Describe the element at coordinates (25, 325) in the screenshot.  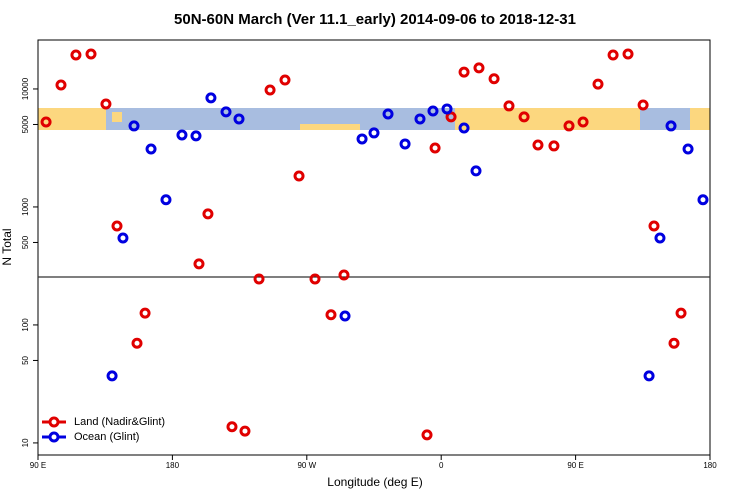
I see `y-tick-label: 100` at that location.